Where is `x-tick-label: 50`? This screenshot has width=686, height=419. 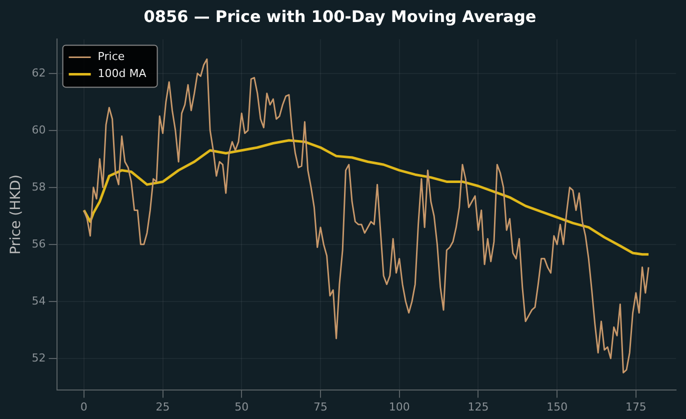 x-tick-label: 50 is located at coordinates (241, 407).